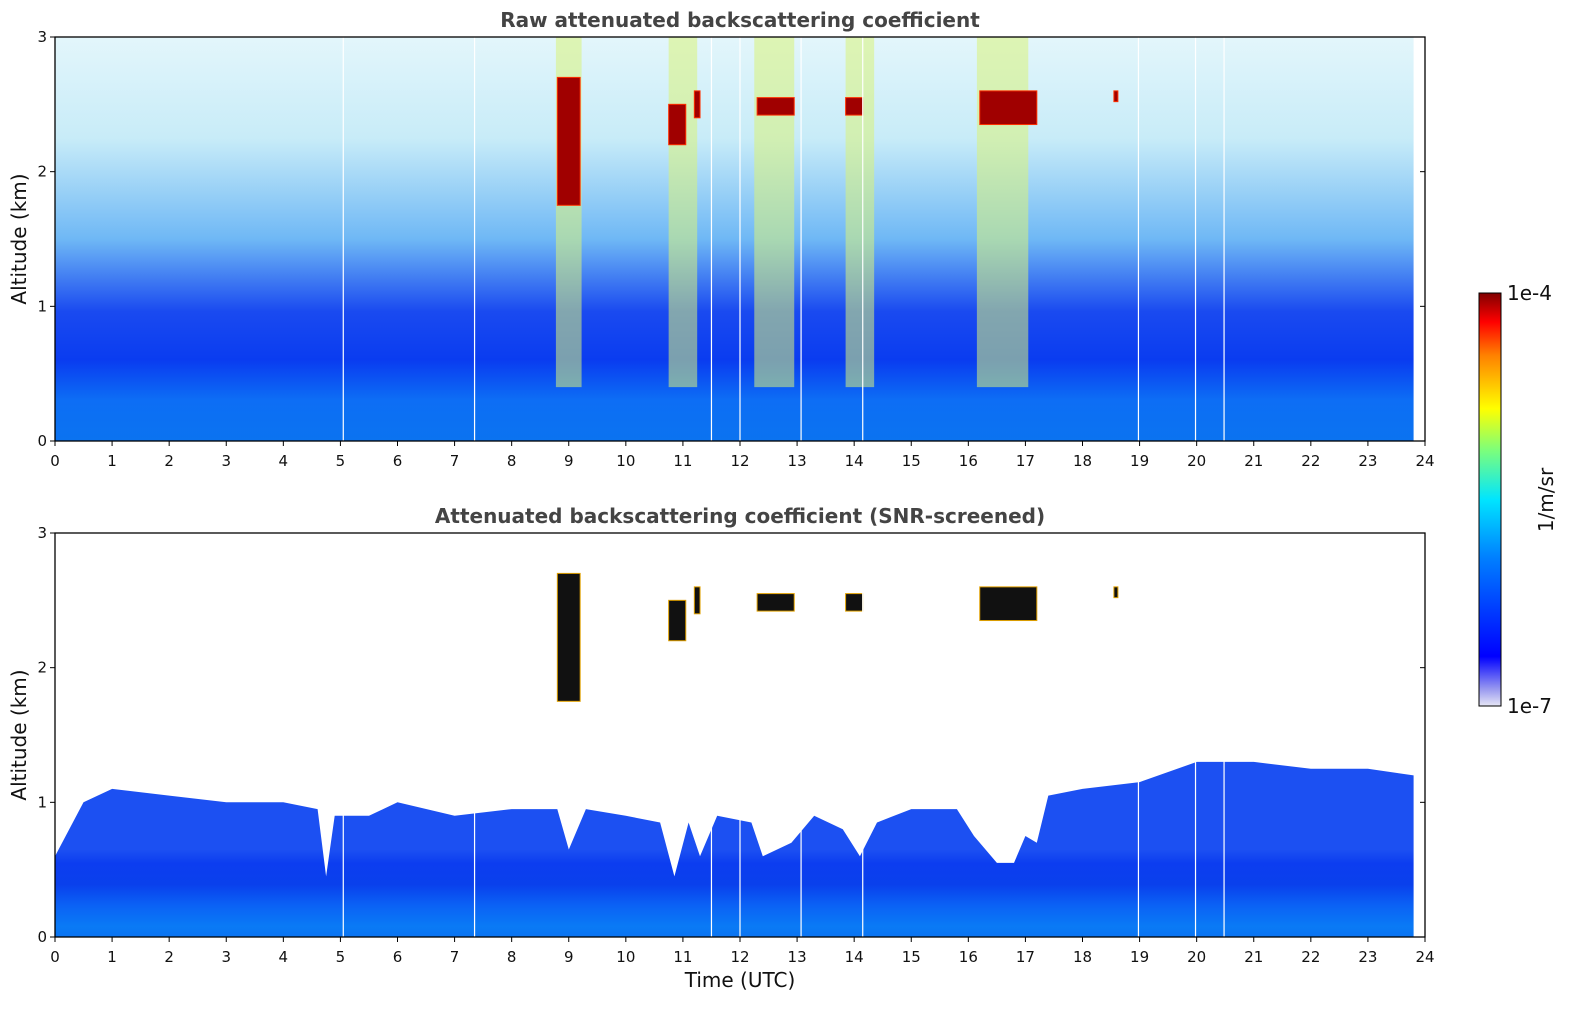 Image resolution: width=1595 pixels, height=1020 pixels. I want to click on colorbar-min-label: 1e-7, so click(1529, 706).